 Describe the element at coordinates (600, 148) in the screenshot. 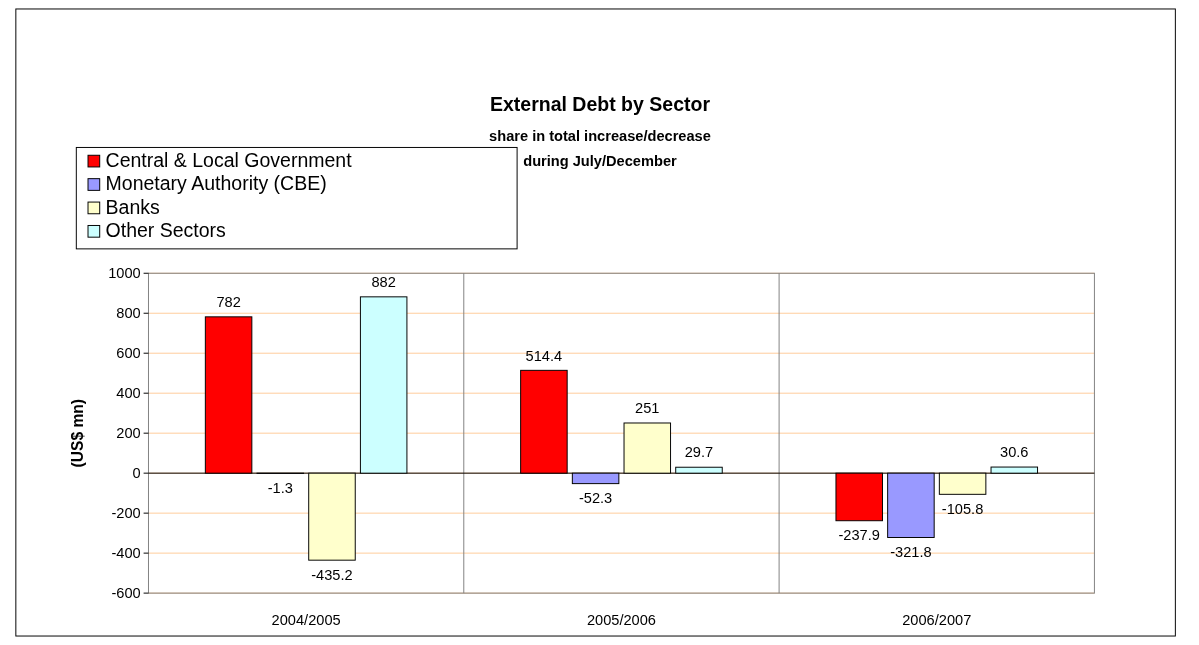

I see `chart-subtitle: share in total increase/decrease during July/December` at that location.